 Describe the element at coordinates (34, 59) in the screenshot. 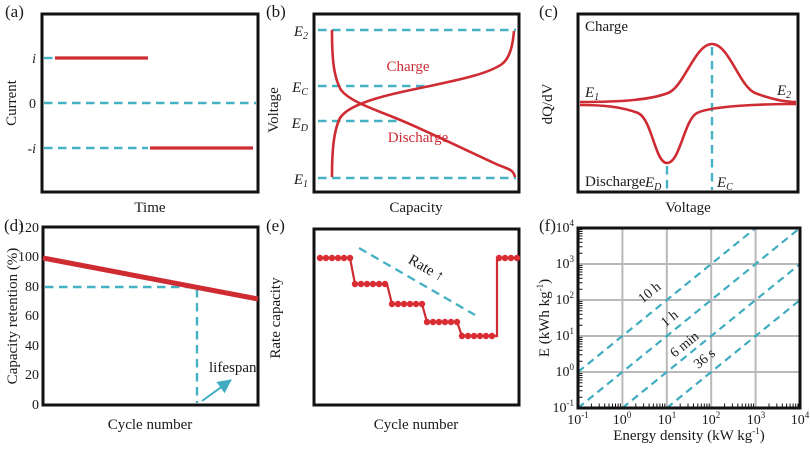

I see `panel-a-tick-i: i` at that location.